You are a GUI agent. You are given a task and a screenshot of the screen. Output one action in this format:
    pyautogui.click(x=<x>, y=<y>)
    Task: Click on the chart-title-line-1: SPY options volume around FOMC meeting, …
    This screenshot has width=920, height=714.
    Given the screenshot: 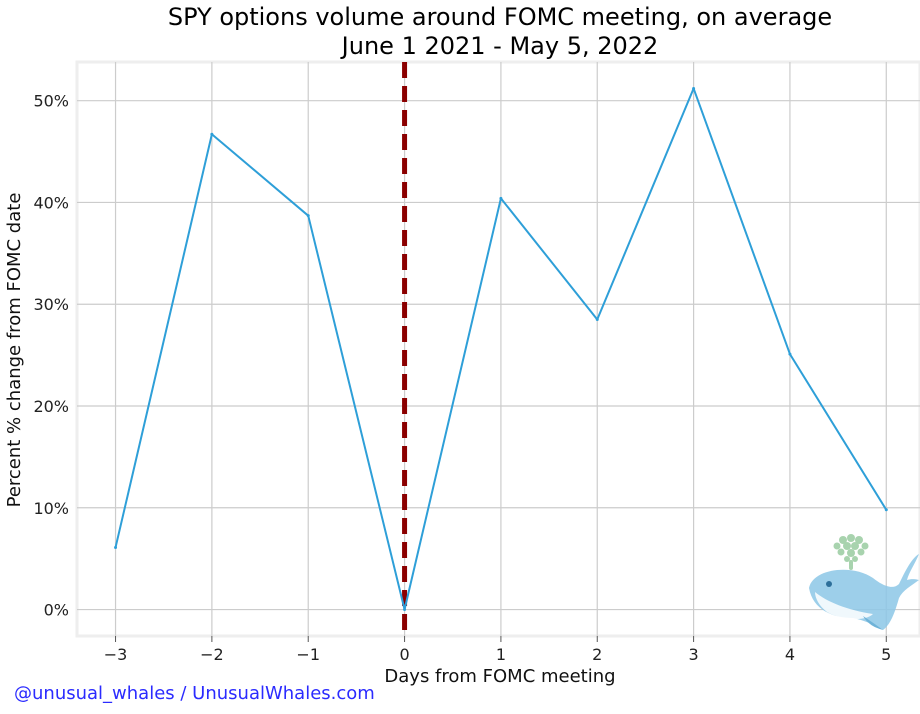 What is the action you would take?
    pyautogui.click(x=500, y=17)
    